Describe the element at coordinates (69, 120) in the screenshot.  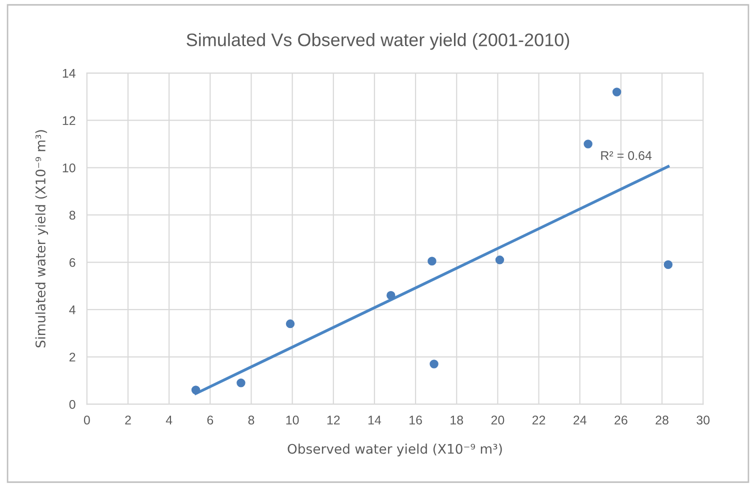
I see `y-tick-label: 12` at that location.